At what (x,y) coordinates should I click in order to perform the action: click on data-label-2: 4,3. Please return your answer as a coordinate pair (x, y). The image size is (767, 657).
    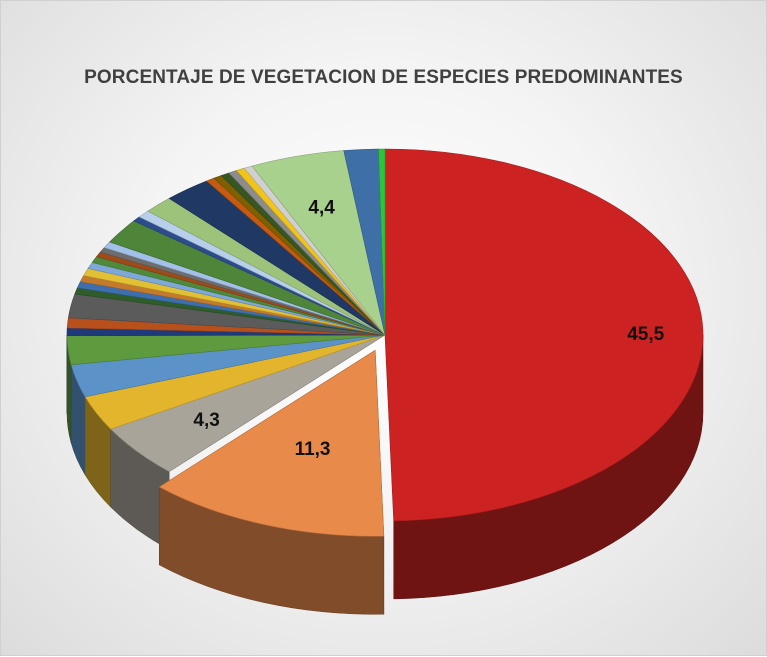
    Looking at the image, I should click on (206, 420).